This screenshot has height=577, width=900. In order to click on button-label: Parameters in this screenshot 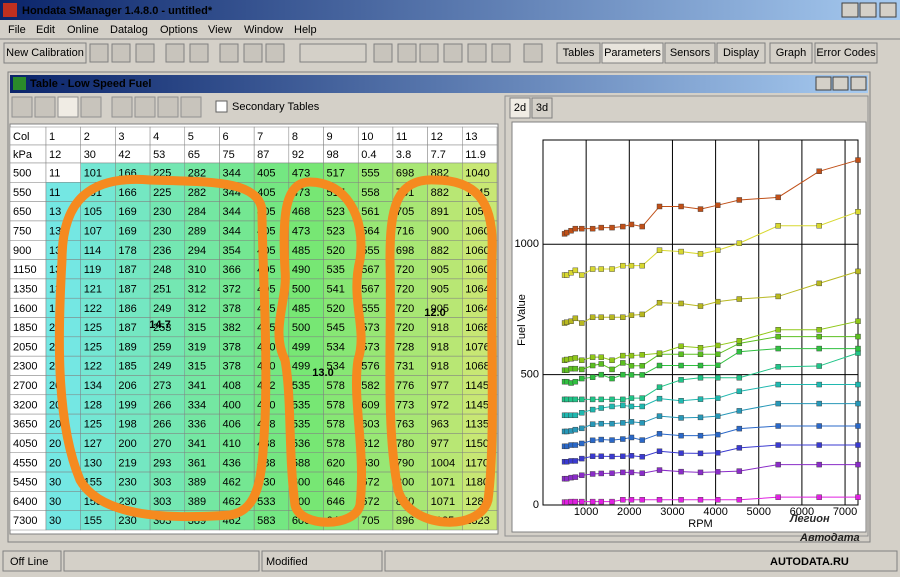, I will do `click(632, 53)`.